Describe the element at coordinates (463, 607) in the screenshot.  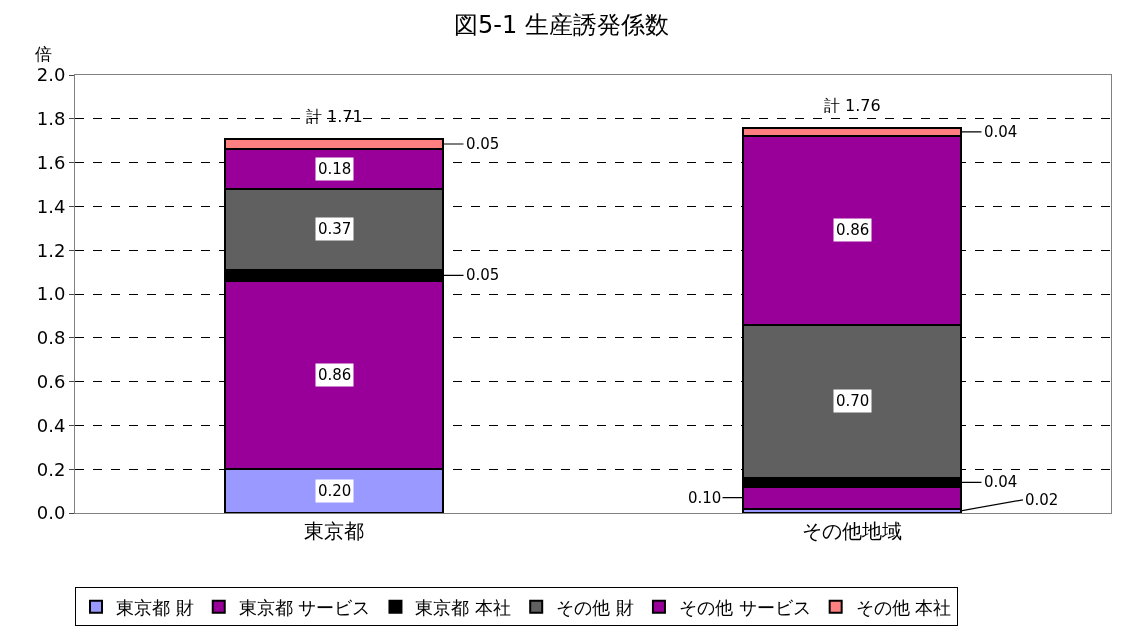
I see `legend-label: 東京都 本社` at that location.